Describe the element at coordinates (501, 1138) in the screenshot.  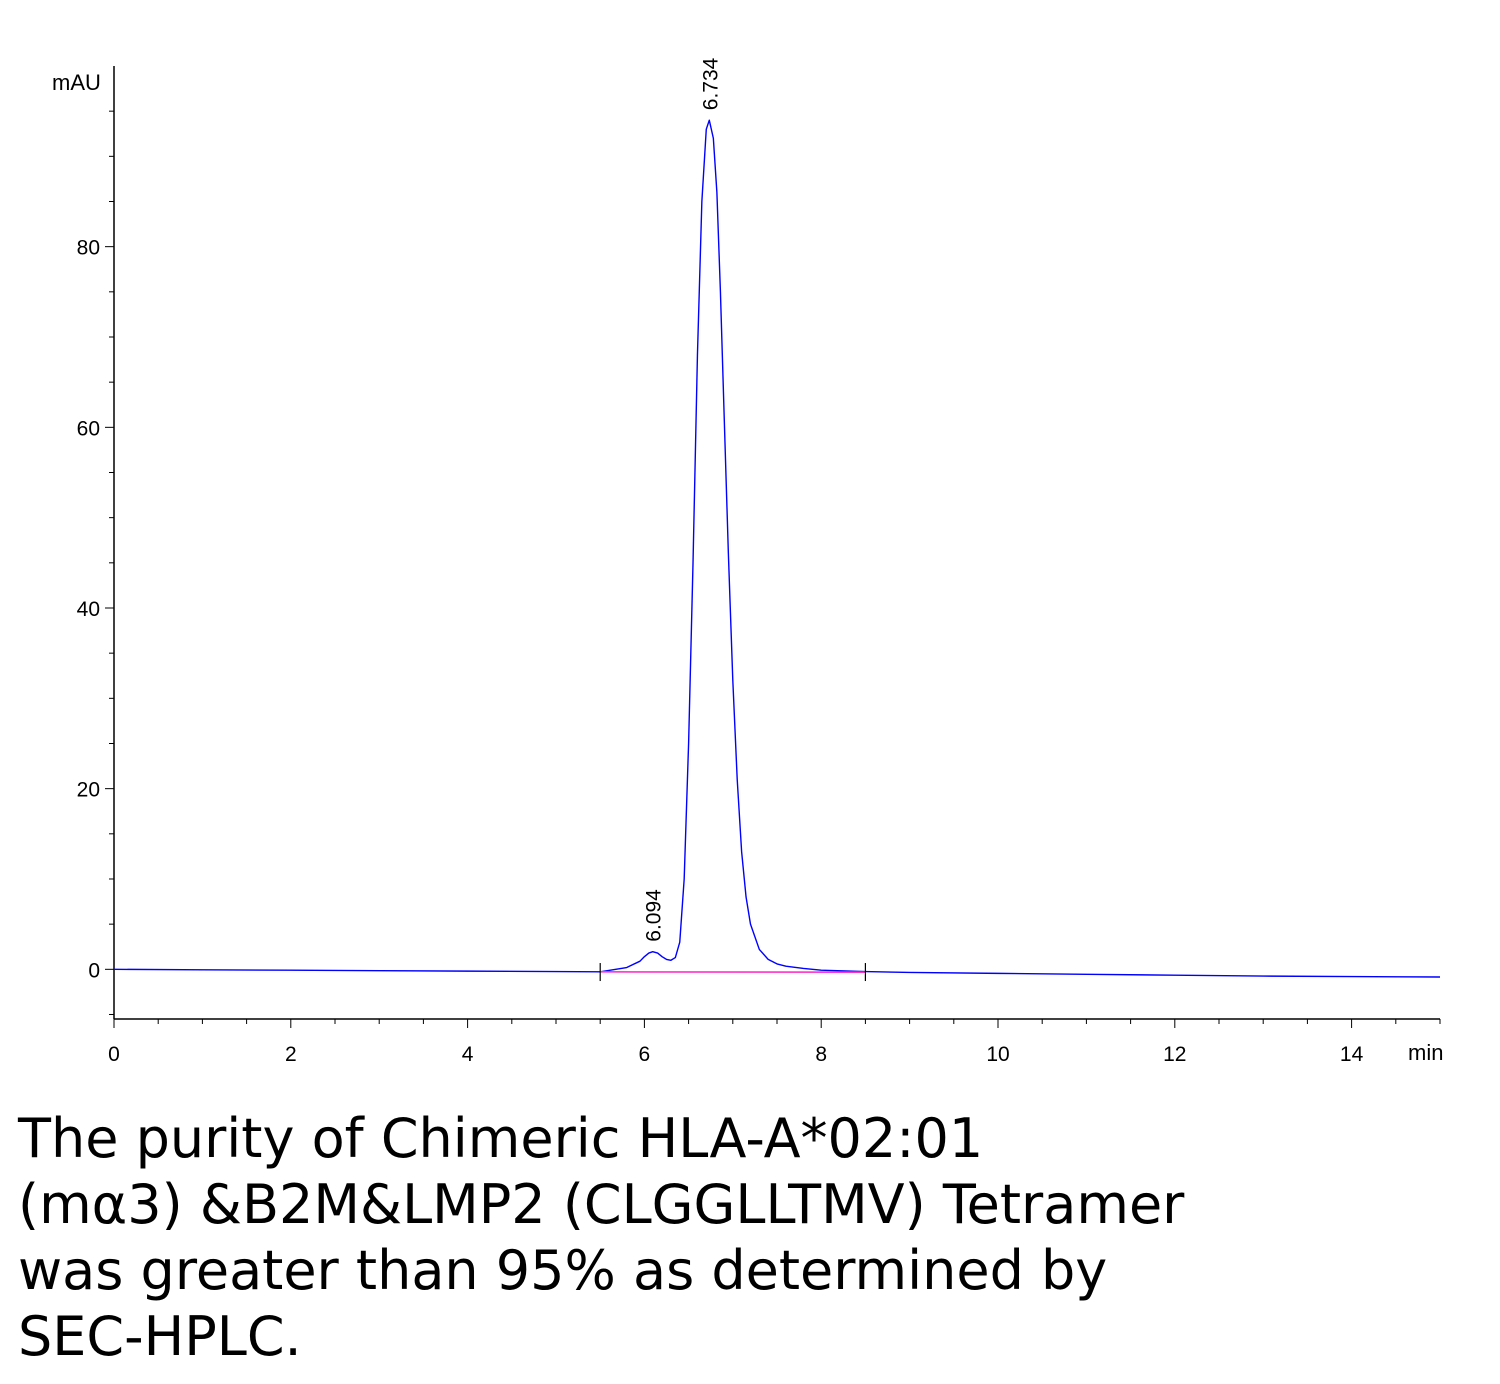
I see `caption-line-1: The purity of Chimeric HLA-A*02:01` at that location.